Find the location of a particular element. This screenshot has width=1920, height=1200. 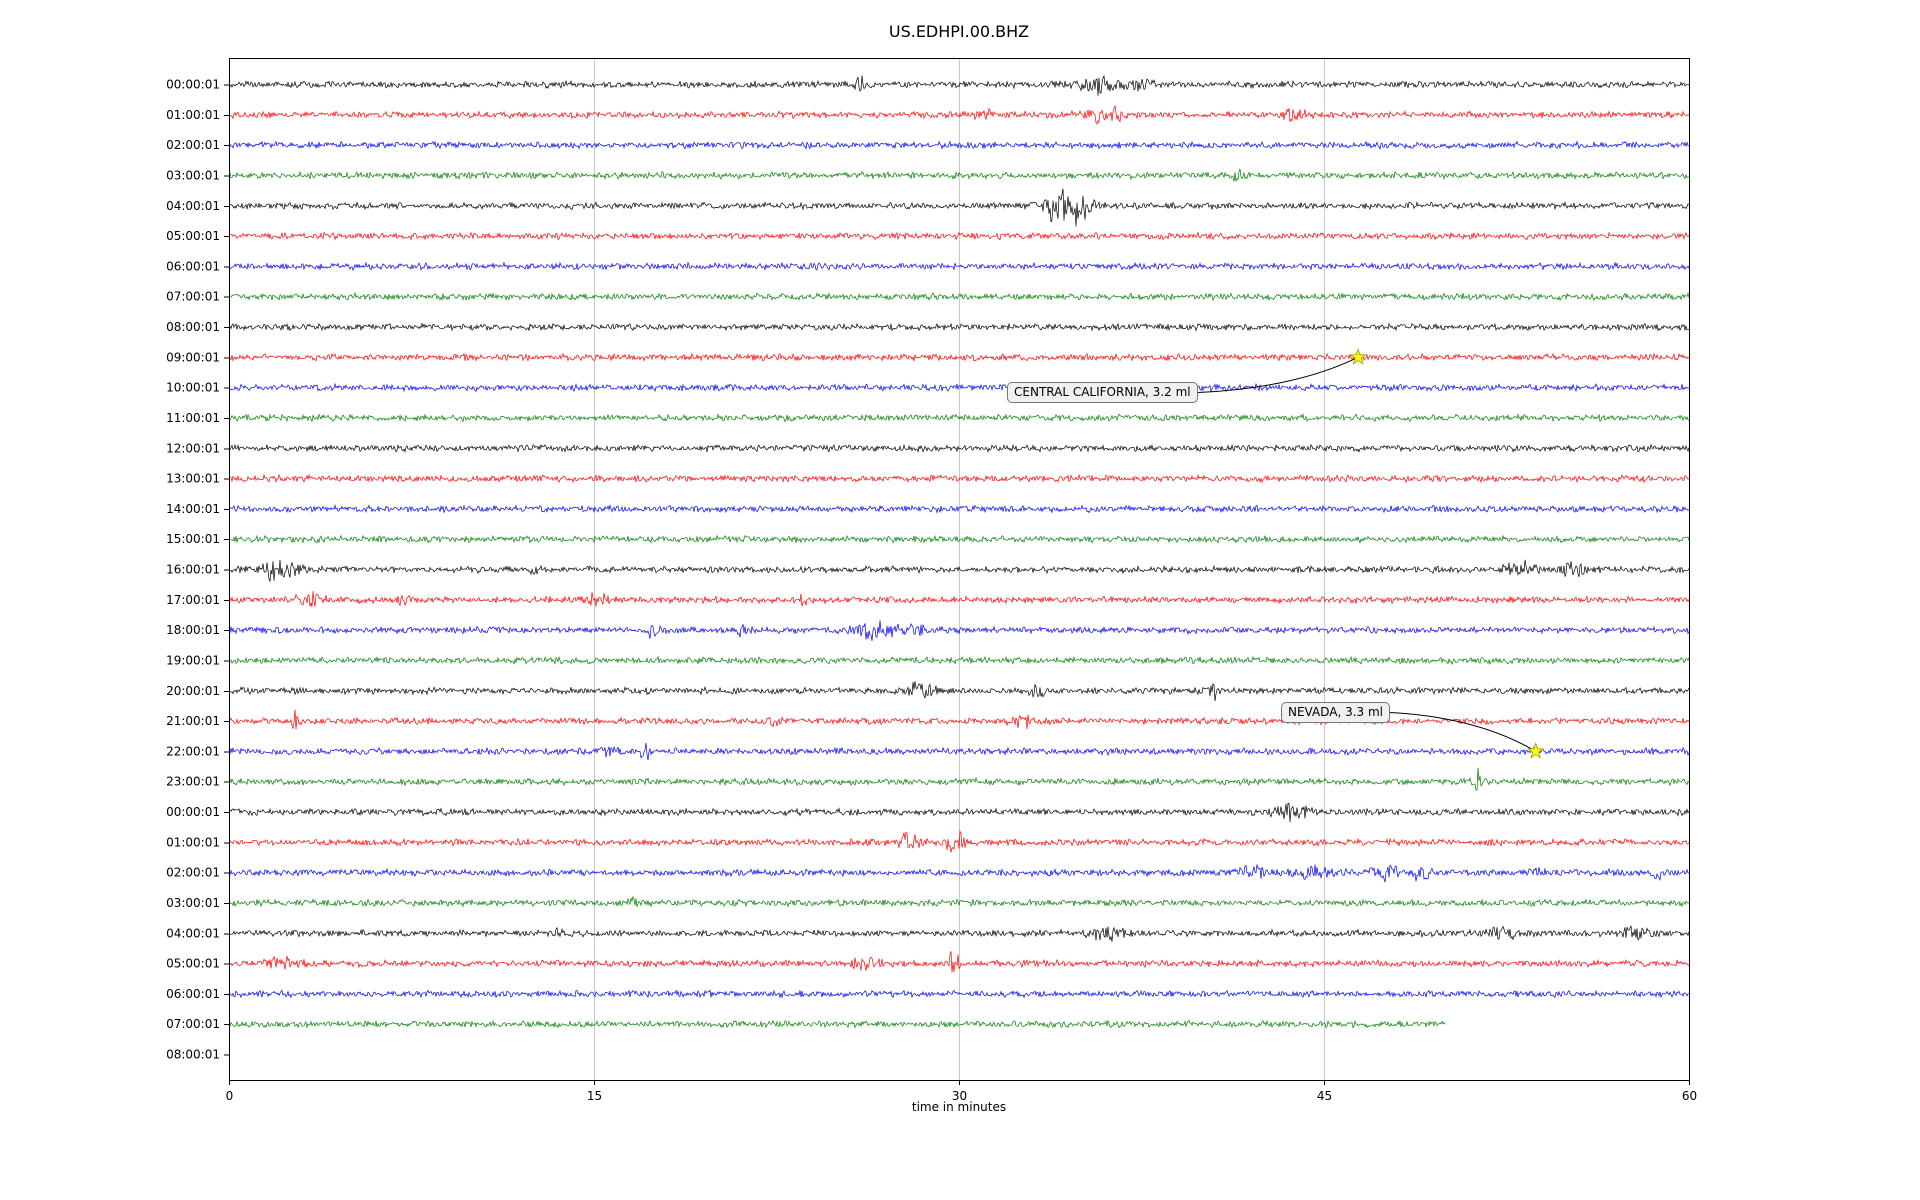

row-label: 11:00:01 is located at coordinates (193, 418).